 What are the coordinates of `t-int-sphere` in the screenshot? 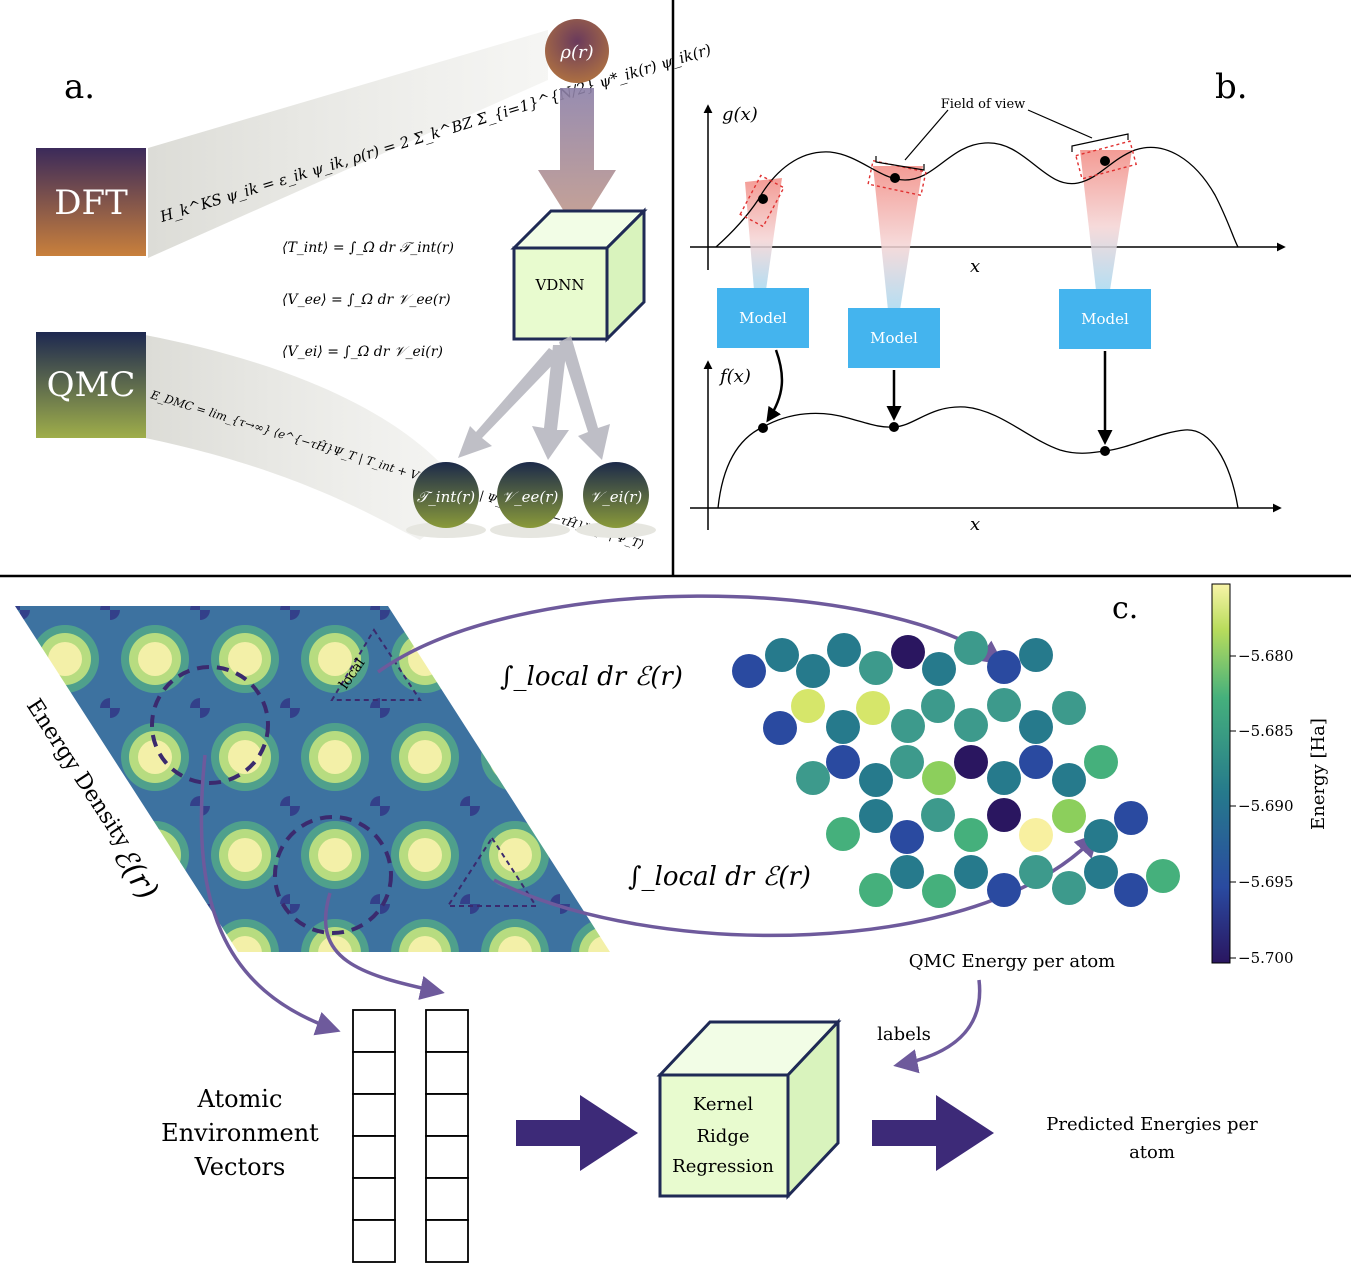 It's located at (446, 495).